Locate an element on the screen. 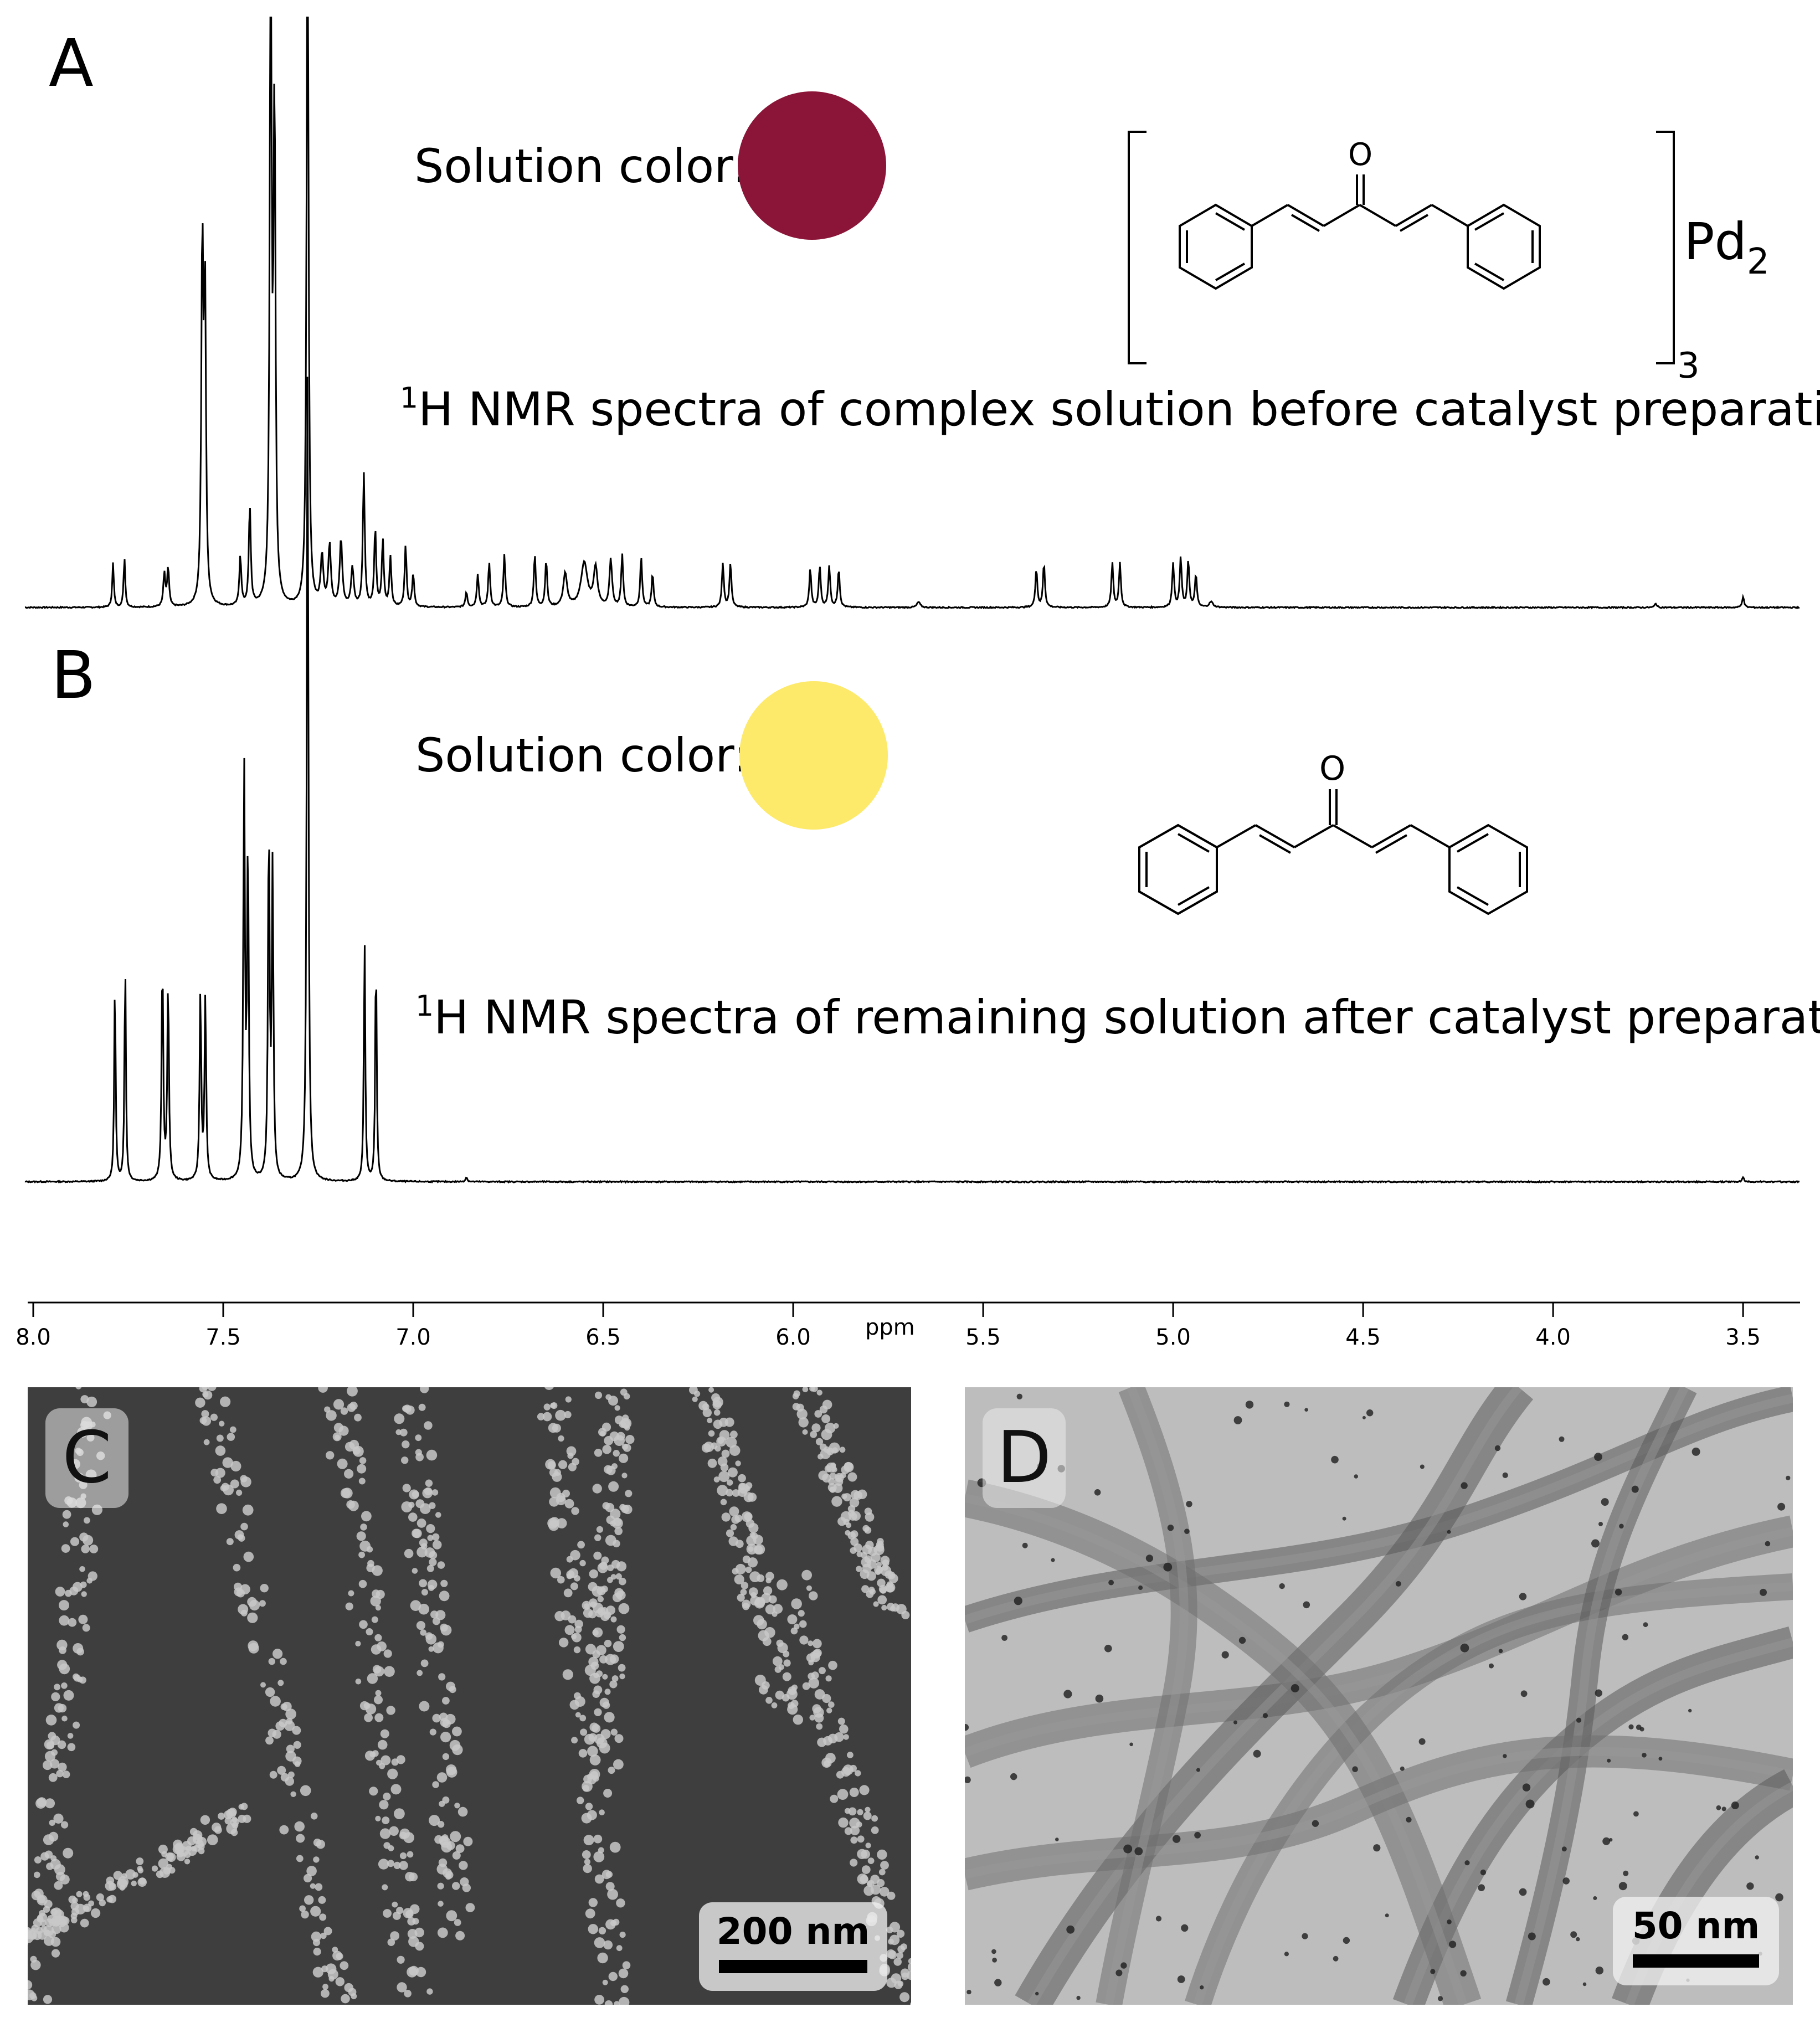  panel-d-scalebar-label: 50 nm is located at coordinates (1696, 1926).